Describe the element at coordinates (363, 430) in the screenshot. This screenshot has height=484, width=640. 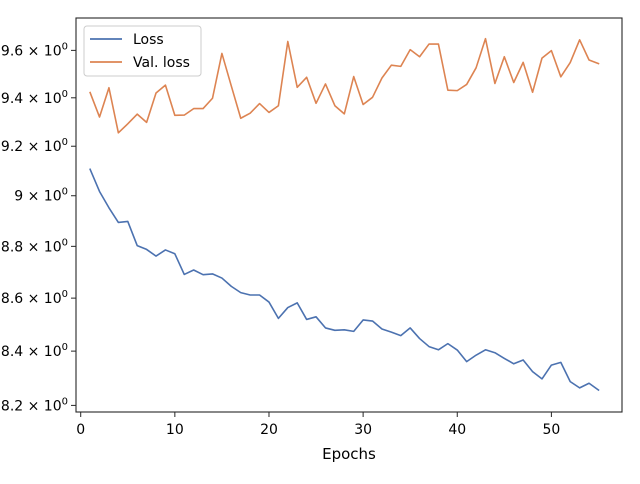
I see `x-tick-label: 30` at that location.